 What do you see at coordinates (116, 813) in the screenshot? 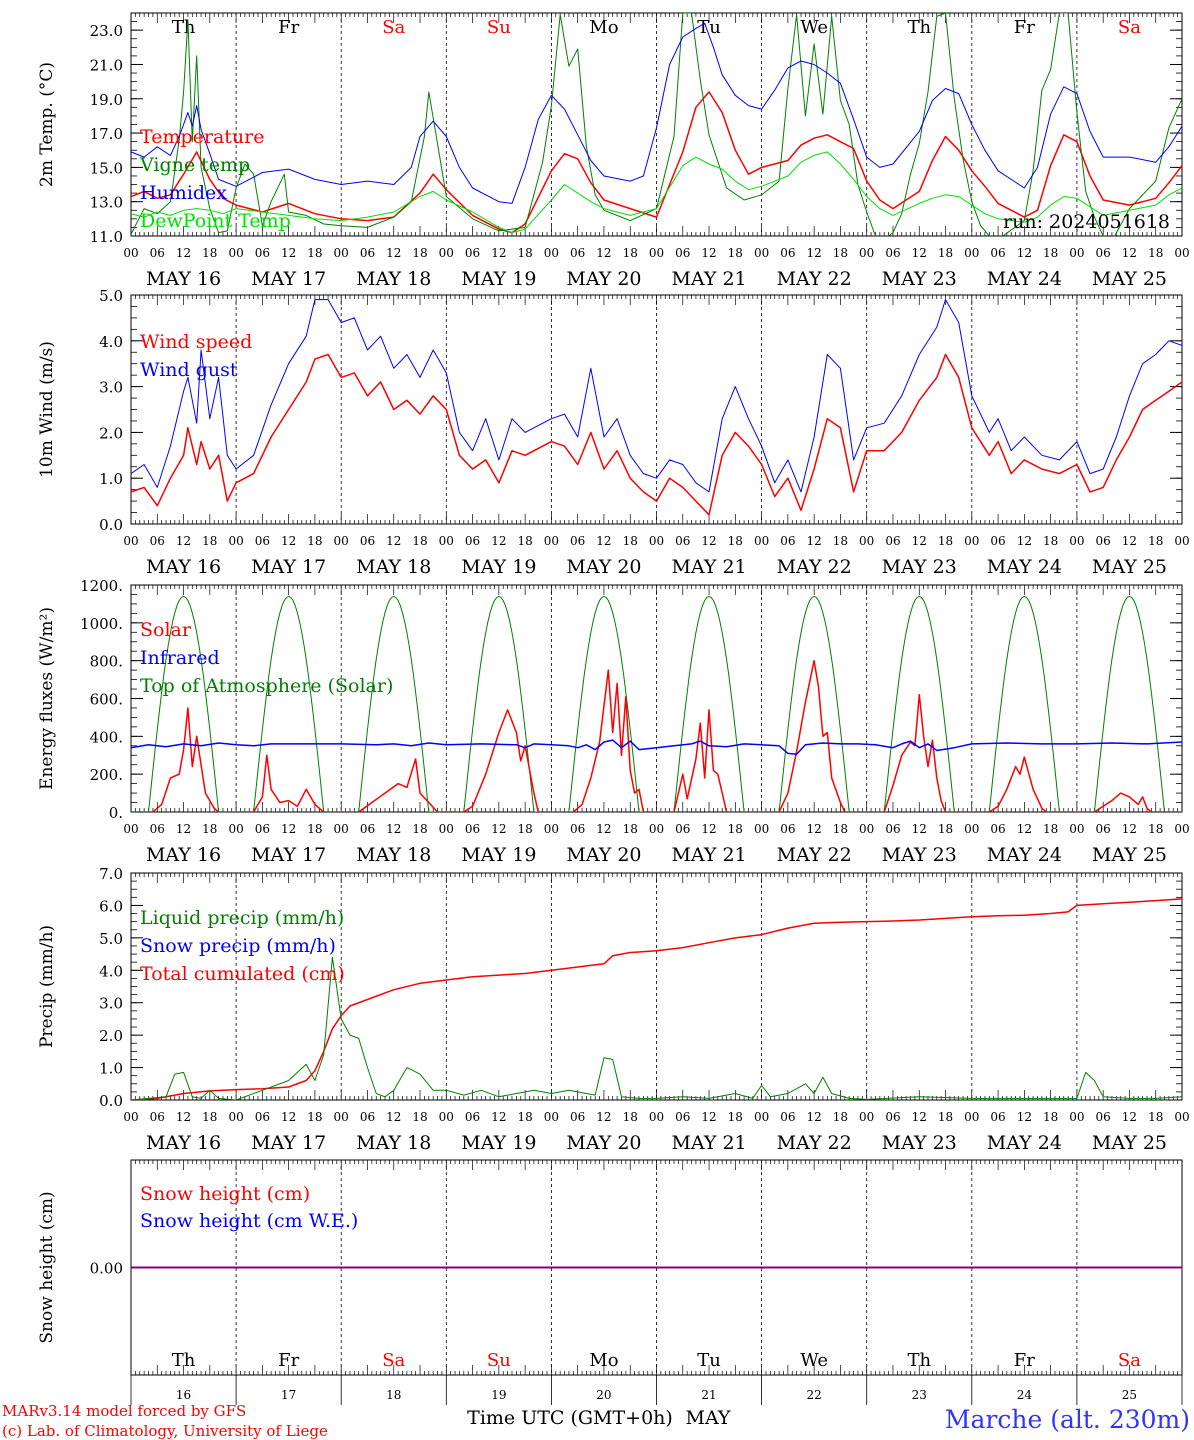
I see `y-tick-label: 0.` at bounding box center [116, 813].